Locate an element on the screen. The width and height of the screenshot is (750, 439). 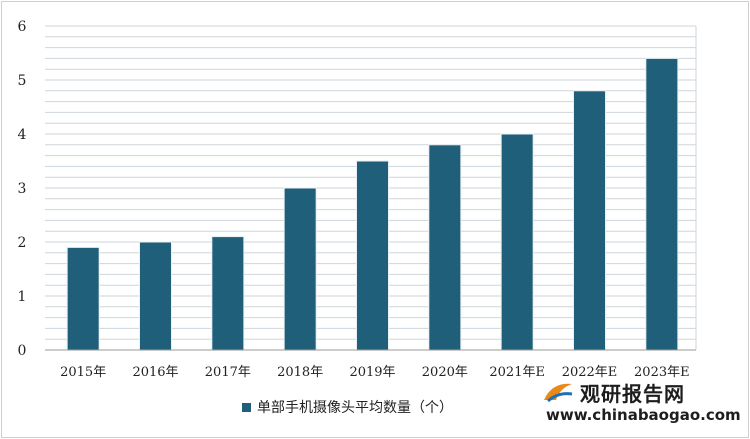
x-tick-label: 2018年 is located at coordinates (300, 372).